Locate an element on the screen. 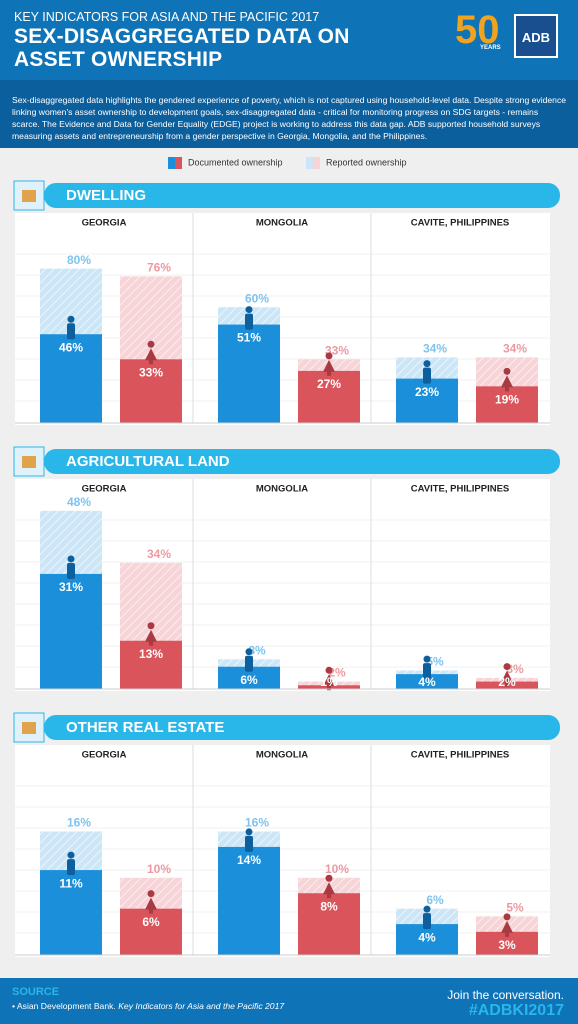 This screenshot has width=578, height=1024. reported-label: 2% is located at coordinates (337, 673).